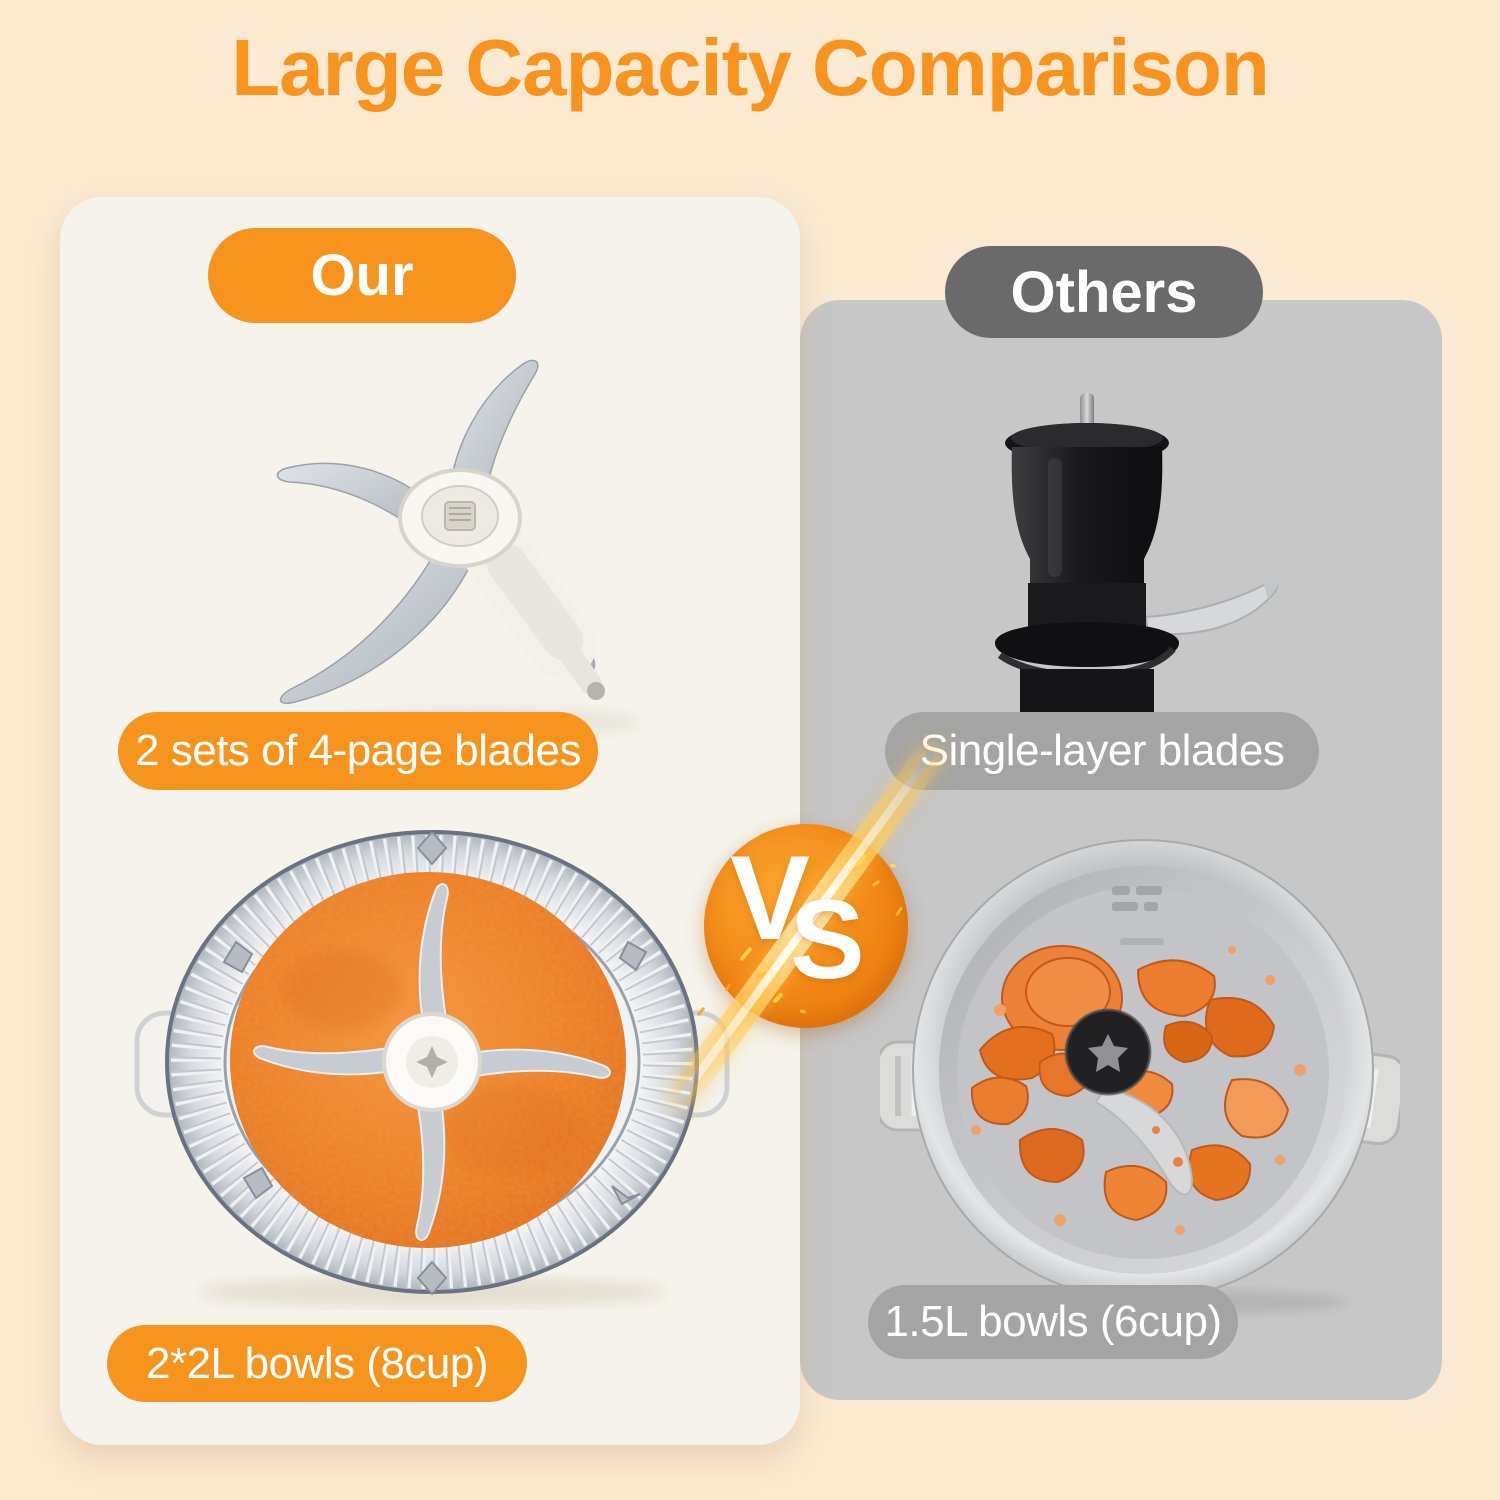  I want to click on others-blade-label: Single-layer blades, so click(1102, 751).